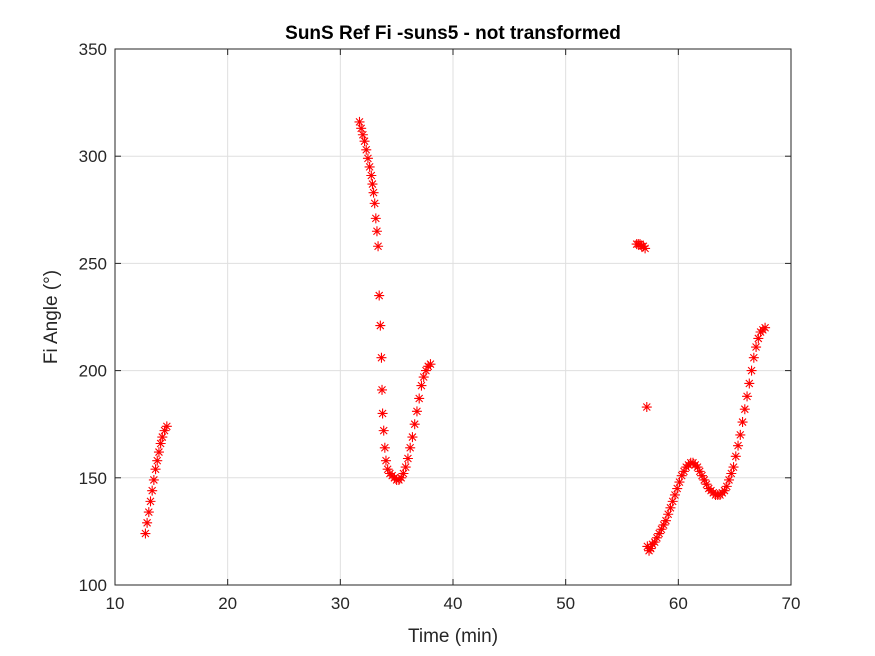  I want to click on x-tick-label: 50, so click(565, 603).